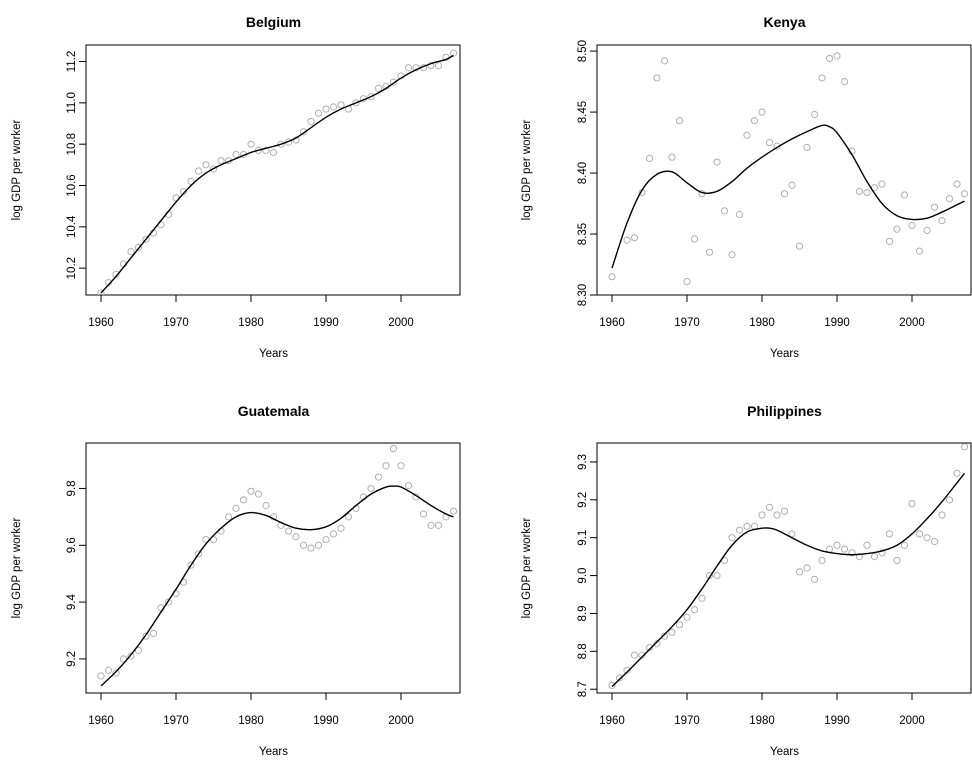 This screenshot has width=972, height=761. Describe the element at coordinates (583, 462) in the screenshot. I see `y-tick-label: 9.3` at that location.